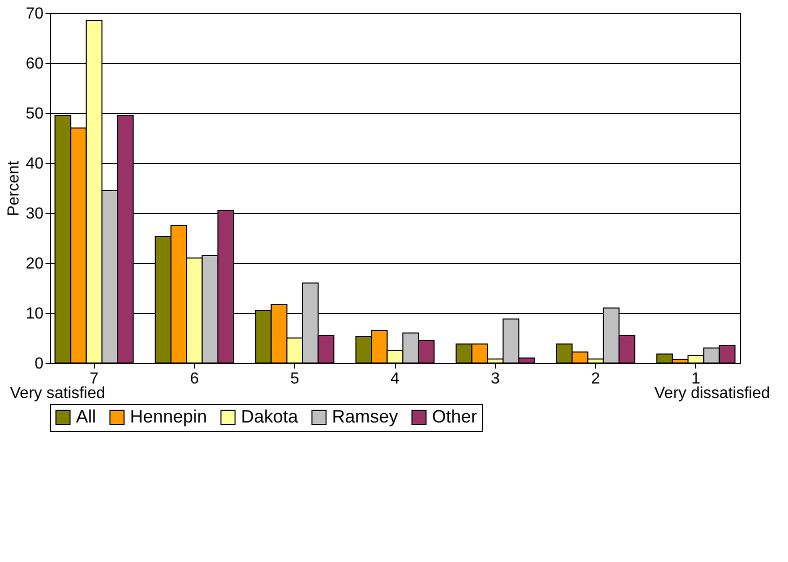 The height and width of the screenshot is (562, 788). Describe the element at coordinates (35, 64) in the screenshot. I see `y-tick-label: 60` at that location.